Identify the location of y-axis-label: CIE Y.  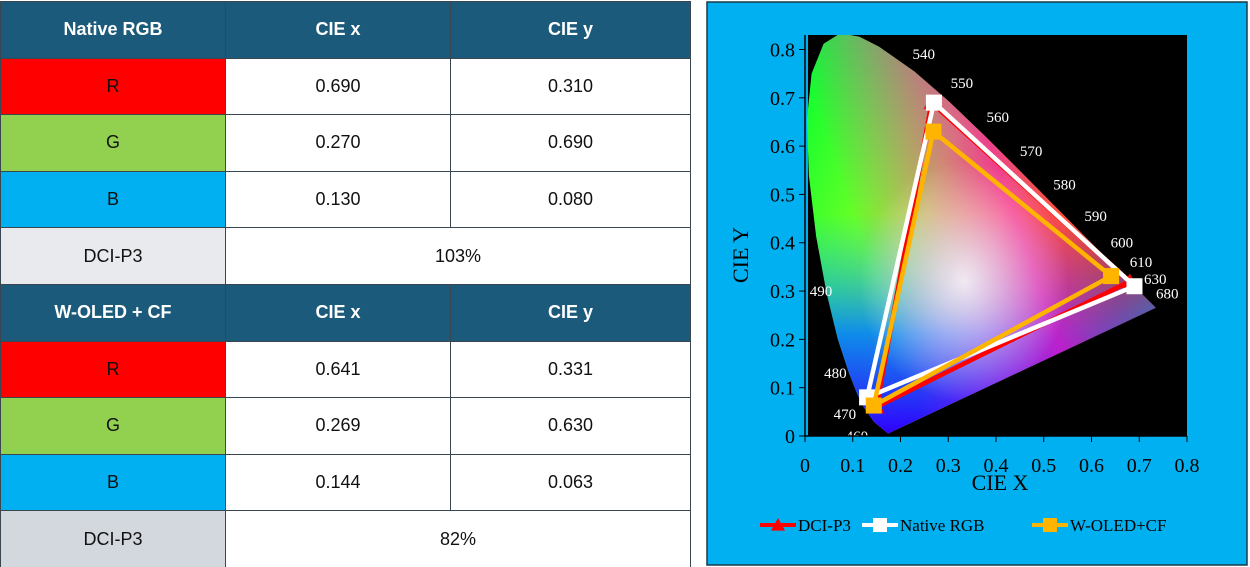
(740, 255).